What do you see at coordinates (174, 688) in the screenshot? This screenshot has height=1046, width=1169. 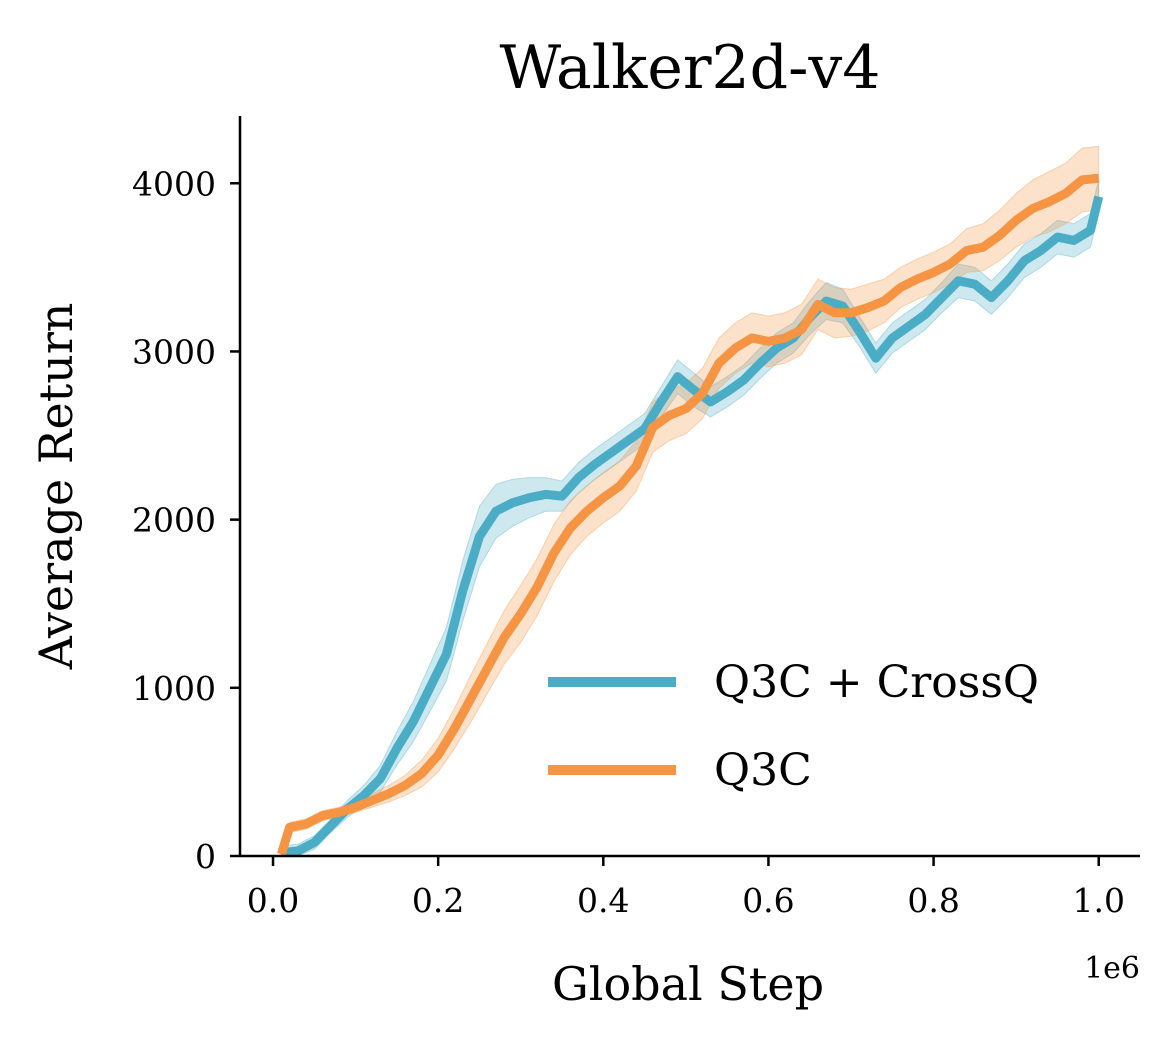 I see `y-tick-label: 1000` at bounding box center [174, 688].